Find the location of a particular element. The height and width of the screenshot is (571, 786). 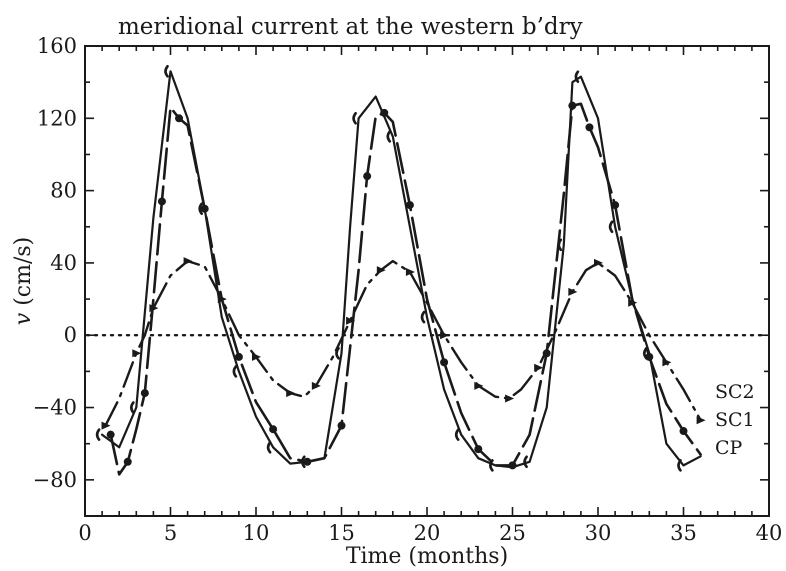

legend-entry-cp: CP is located at coordinates (729, 448).